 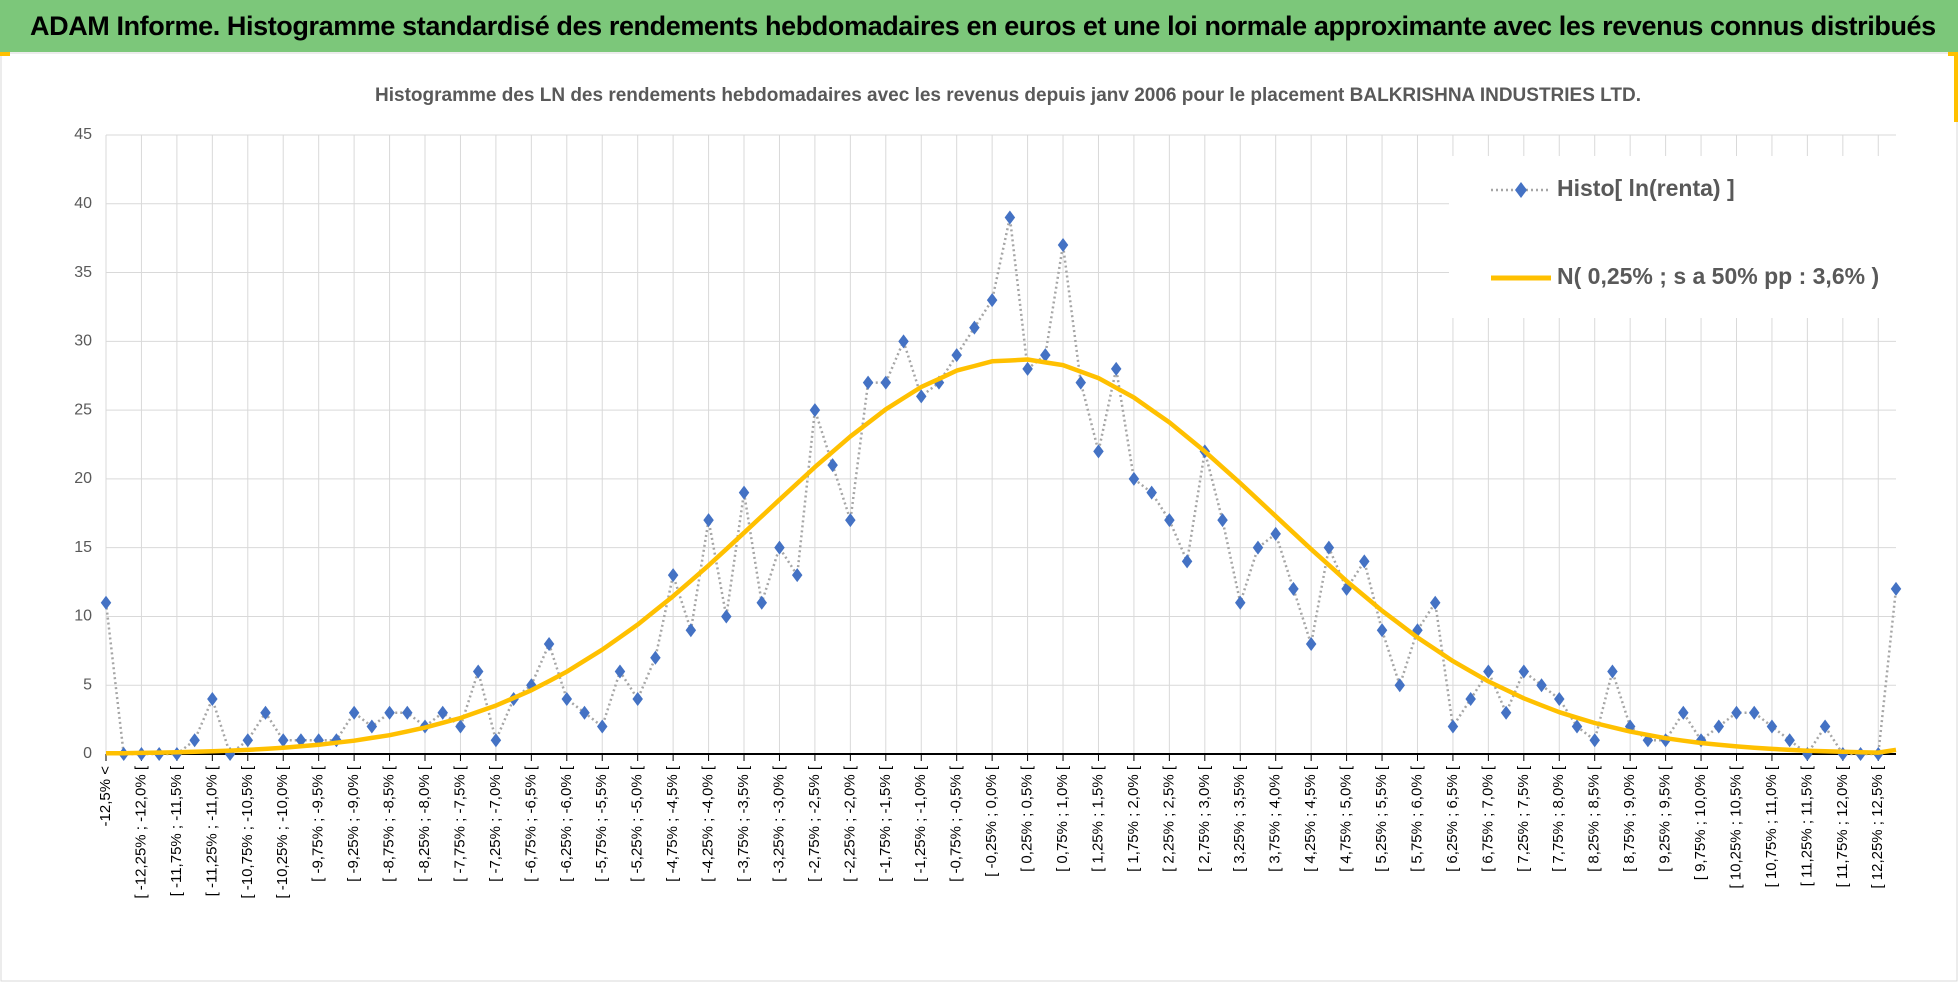 What do you see at coordinates (1646, 188) in the screenshot?
I see `legend-label: Histo[ ln(renta) ]` at bounding box center [1646, 188].